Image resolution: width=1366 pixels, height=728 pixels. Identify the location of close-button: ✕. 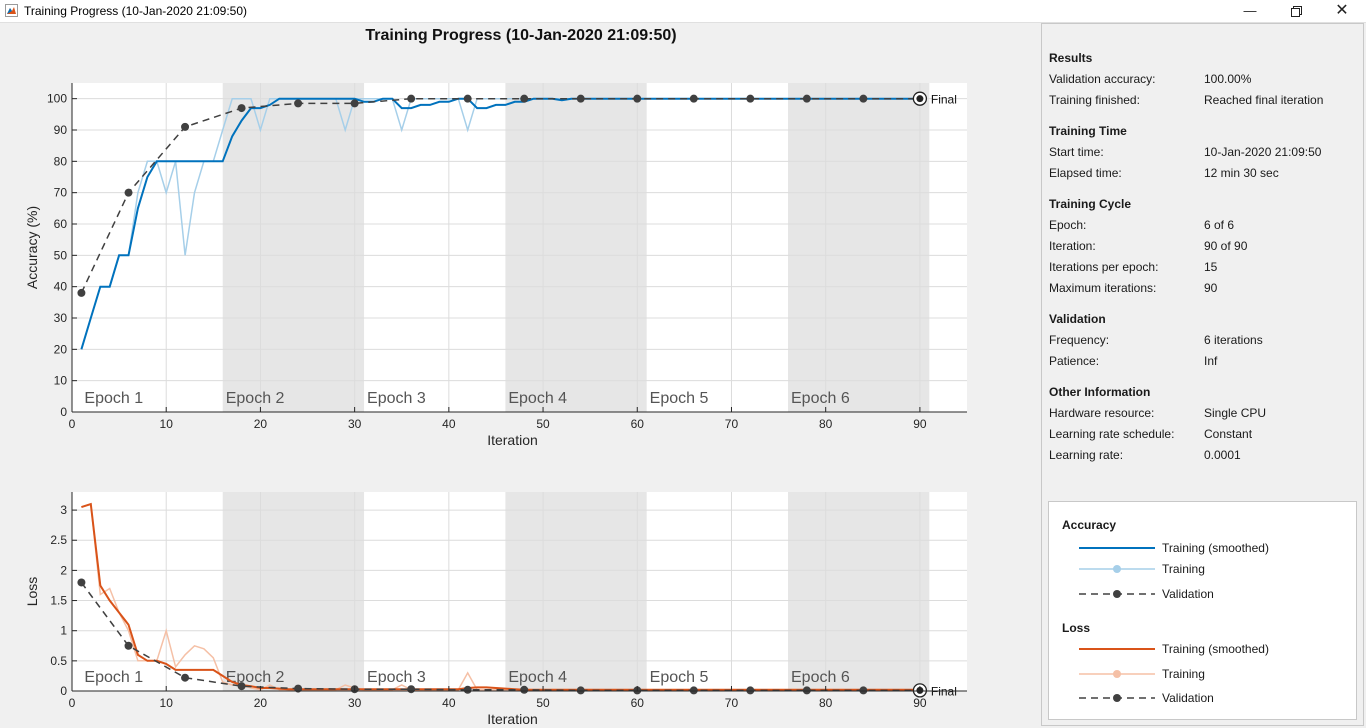
(1342, 11).